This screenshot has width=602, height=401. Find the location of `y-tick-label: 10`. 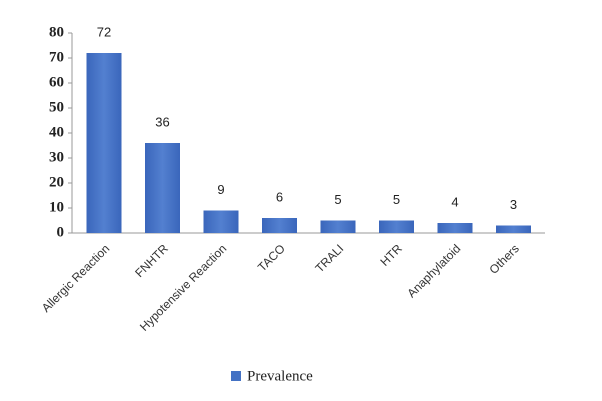

y-tick-label: 10 is located at coordinates (56, 207).